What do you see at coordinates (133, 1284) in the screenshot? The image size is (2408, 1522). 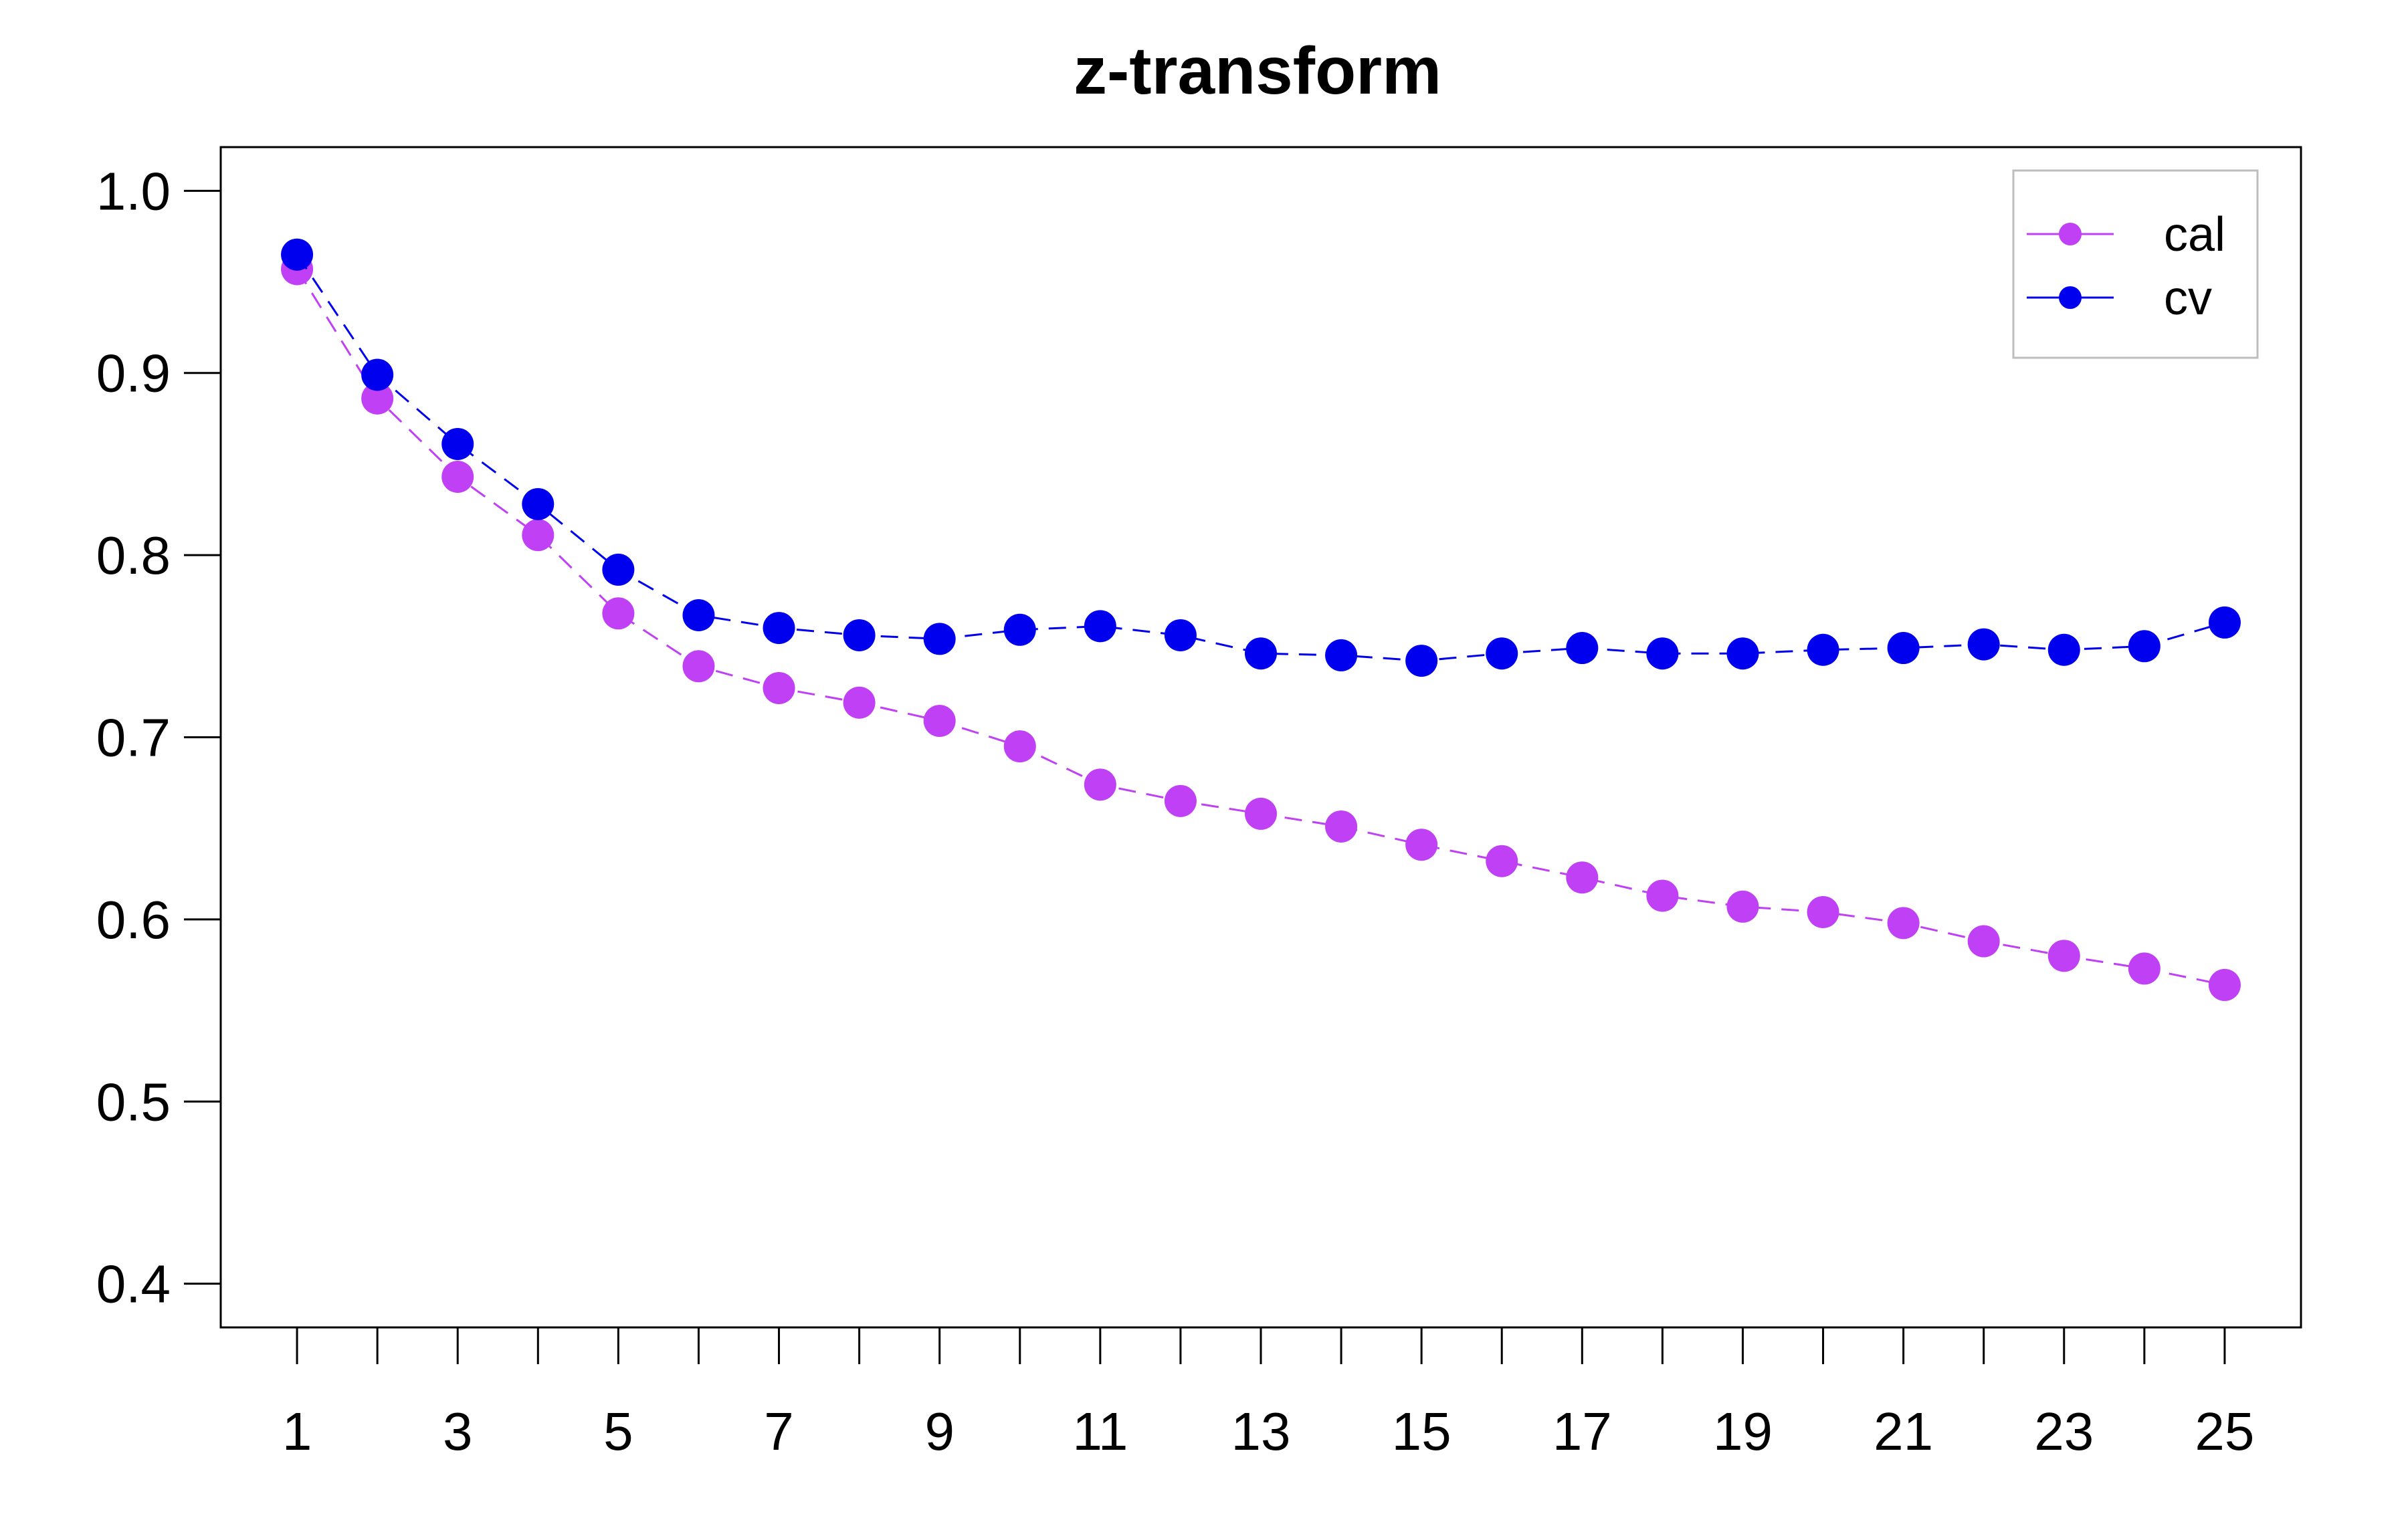 I see `y-tick-label: 0.4` at bounding box center [133, 1284].